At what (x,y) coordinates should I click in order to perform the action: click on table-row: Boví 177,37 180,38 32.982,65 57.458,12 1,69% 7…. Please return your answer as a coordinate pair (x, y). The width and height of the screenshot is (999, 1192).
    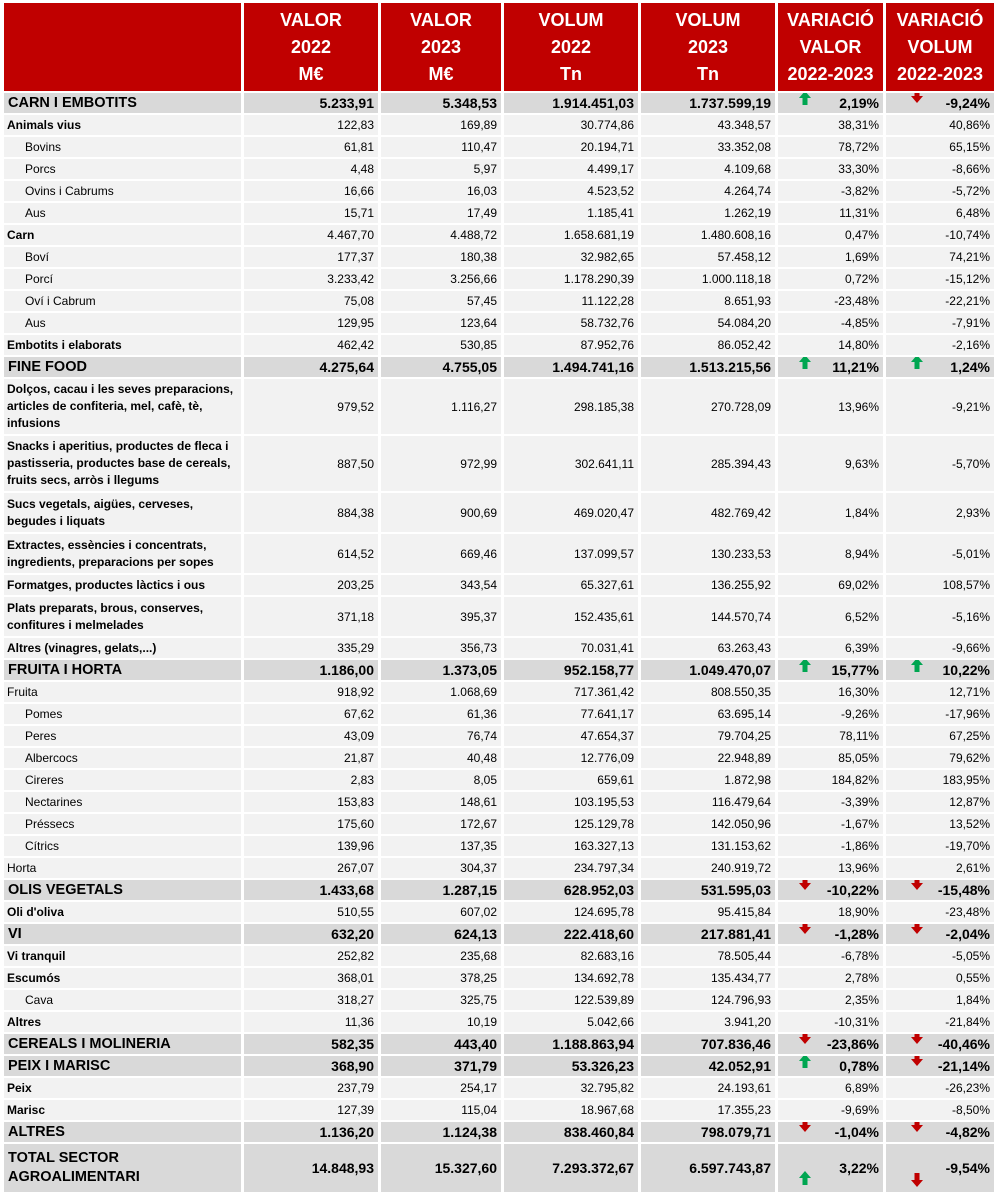
    Looking at the image, I should click on (499, 256).